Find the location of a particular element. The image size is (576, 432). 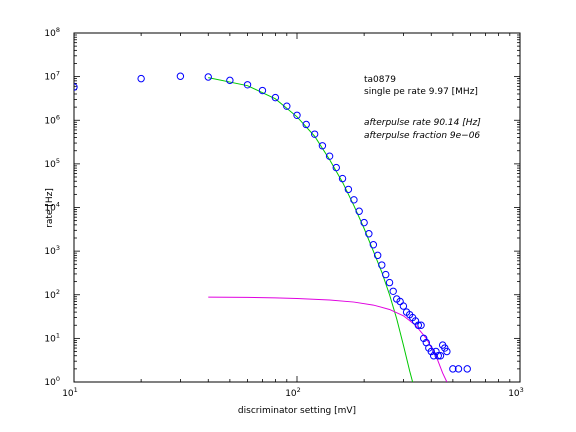

y-axis-label: rate [Hz] is located at coordinates (50, 208).